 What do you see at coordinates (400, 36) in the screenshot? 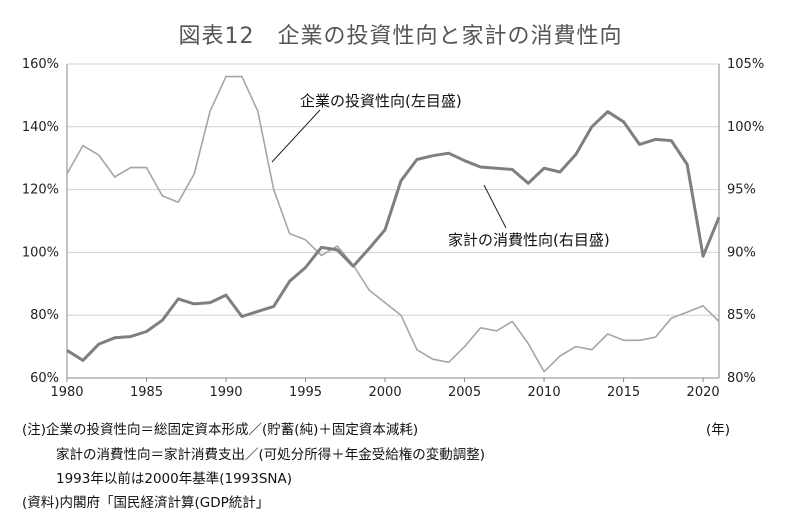
I see `chart-title: 図表12 企業の投資性向と家計の消費性向` at bounding box center [400, 36].